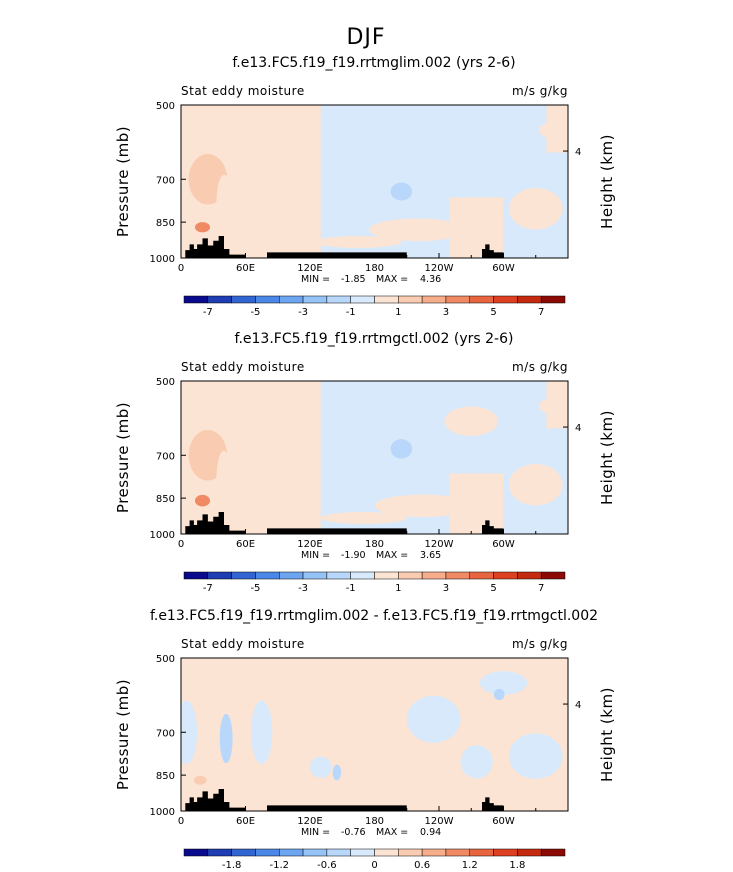 The width and height of the screenshot is (733, 872). Describe the element at coordinates (446, 312) in the screenshot. I see `colorbar-label: 3` at that location.